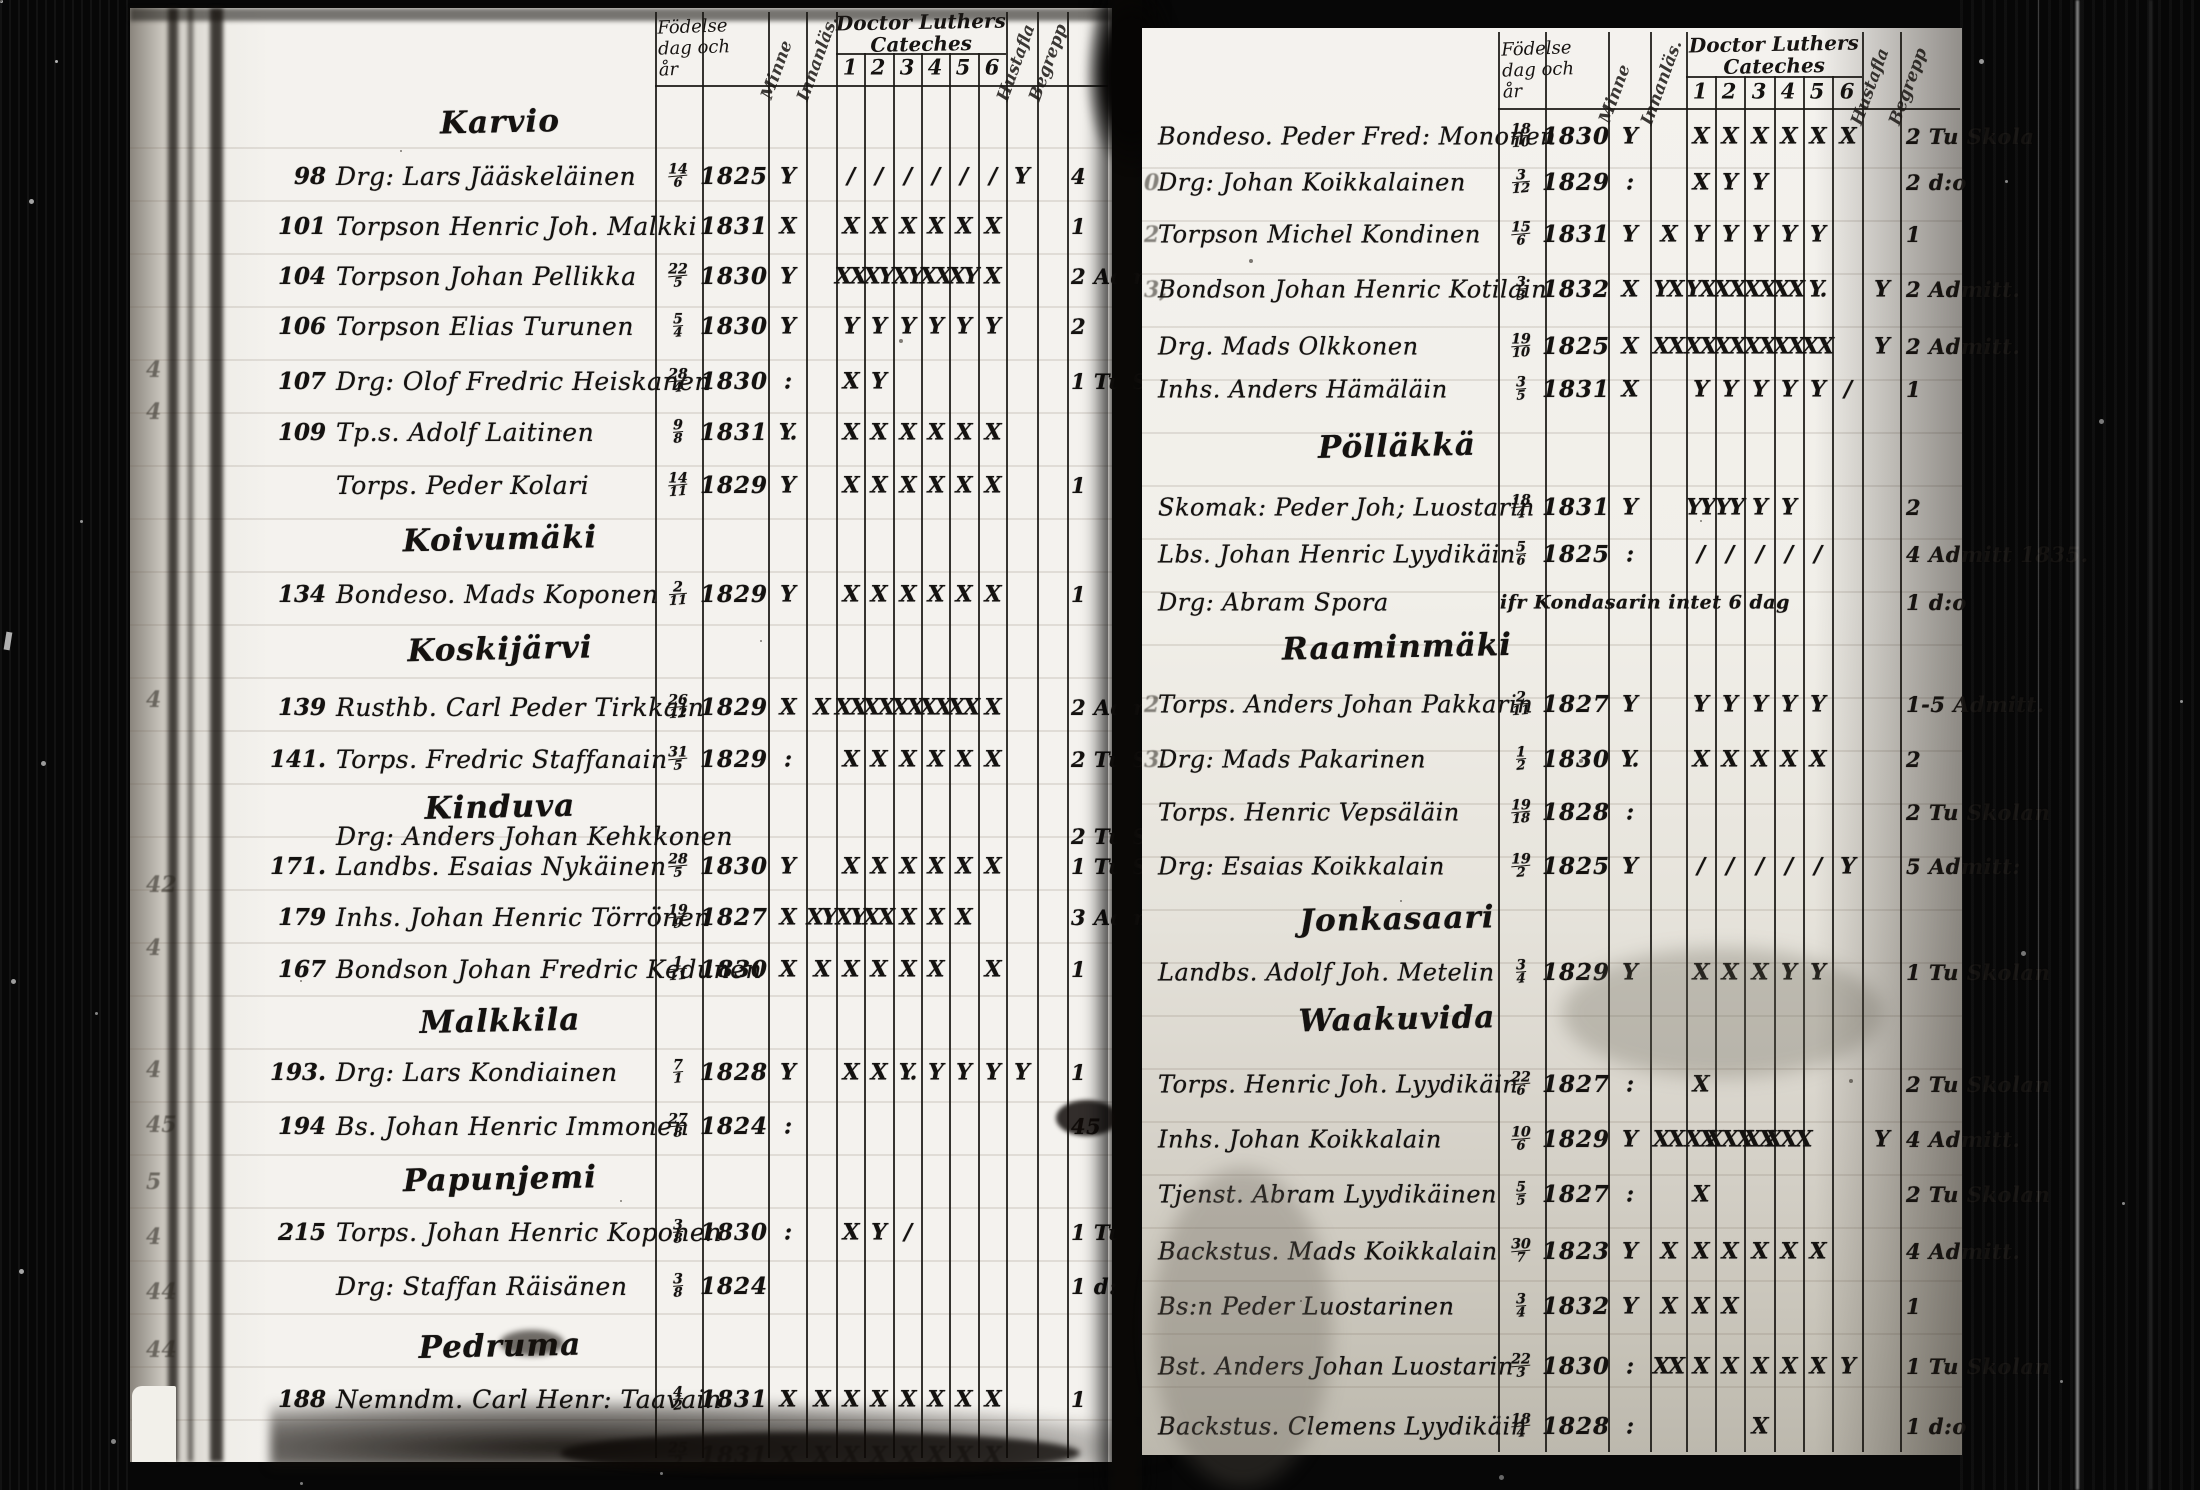 Image resolution: width=2200 pixels, height=1490 pixels. Describe the element at coordinates (678, 1119) in the screenshot. I see `birth-day: 27` at that location.